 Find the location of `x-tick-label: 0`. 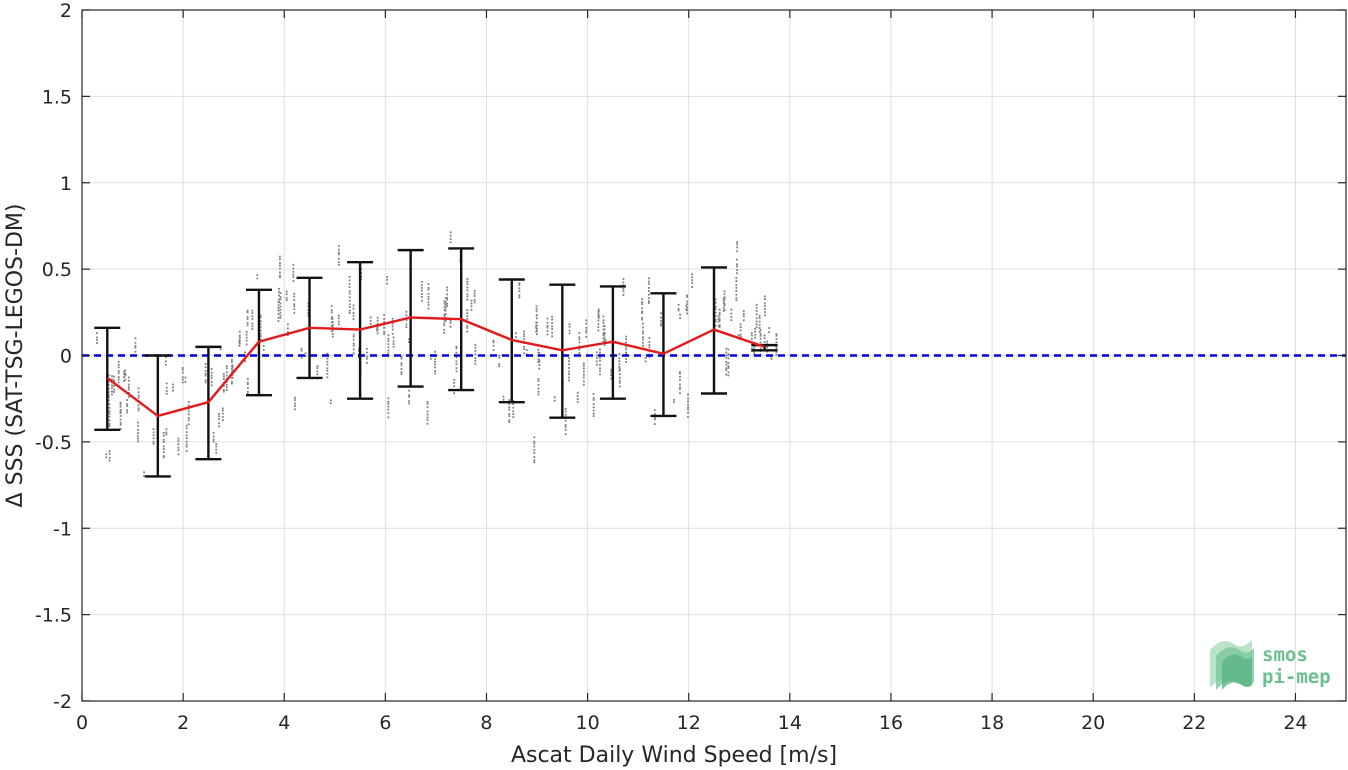

x-tick-label: 0 is located at coordinates (82, 723).